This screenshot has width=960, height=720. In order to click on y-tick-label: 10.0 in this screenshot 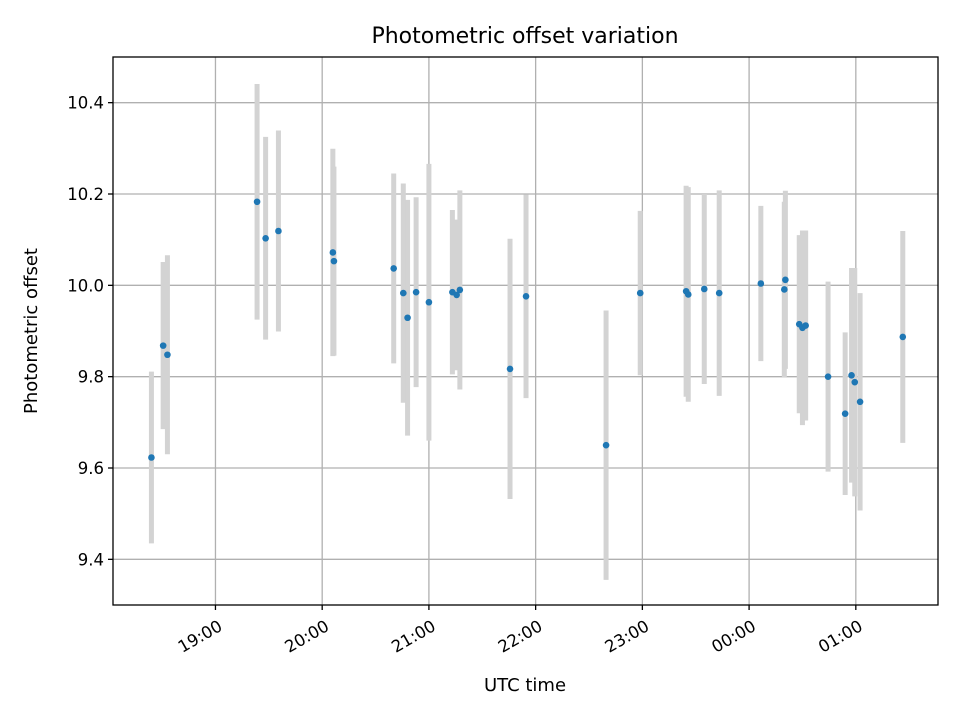, I will do `click(85, 285)`.